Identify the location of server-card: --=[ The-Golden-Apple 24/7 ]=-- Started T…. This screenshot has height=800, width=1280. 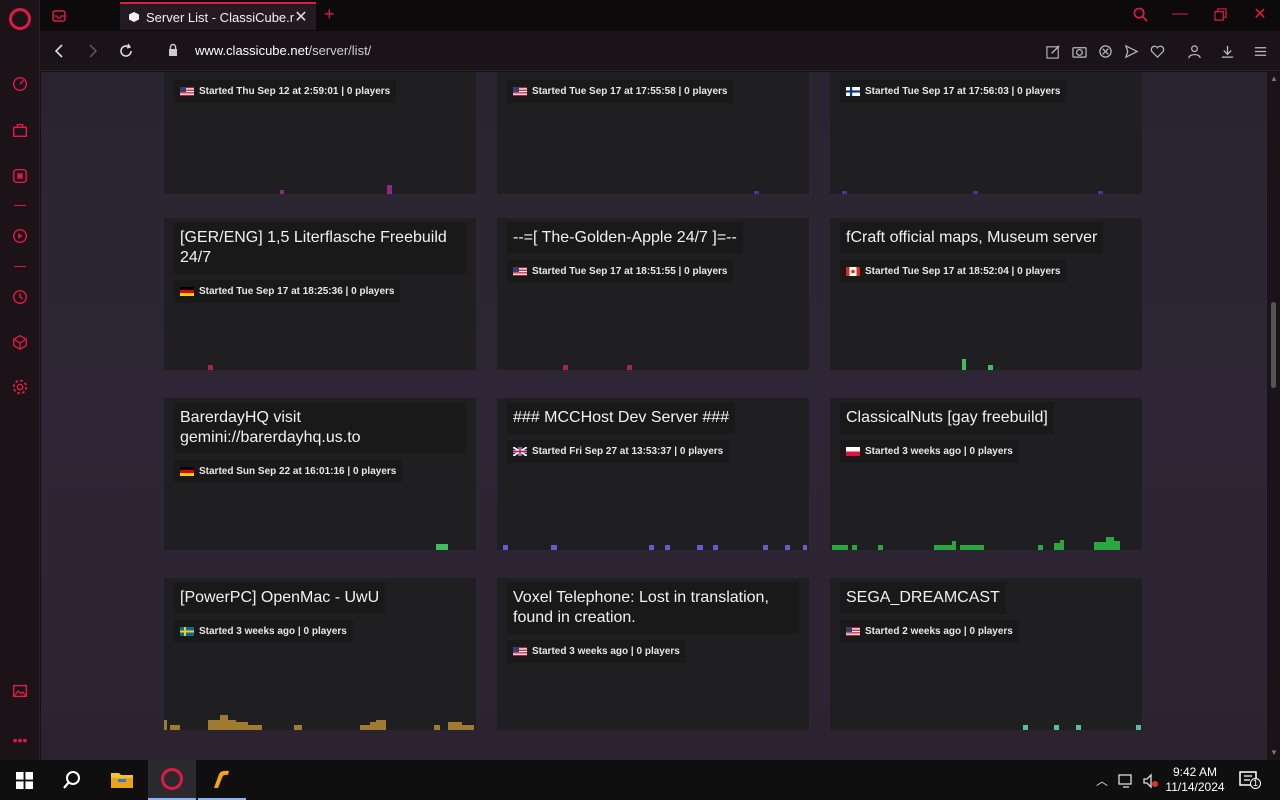
(653, 294).